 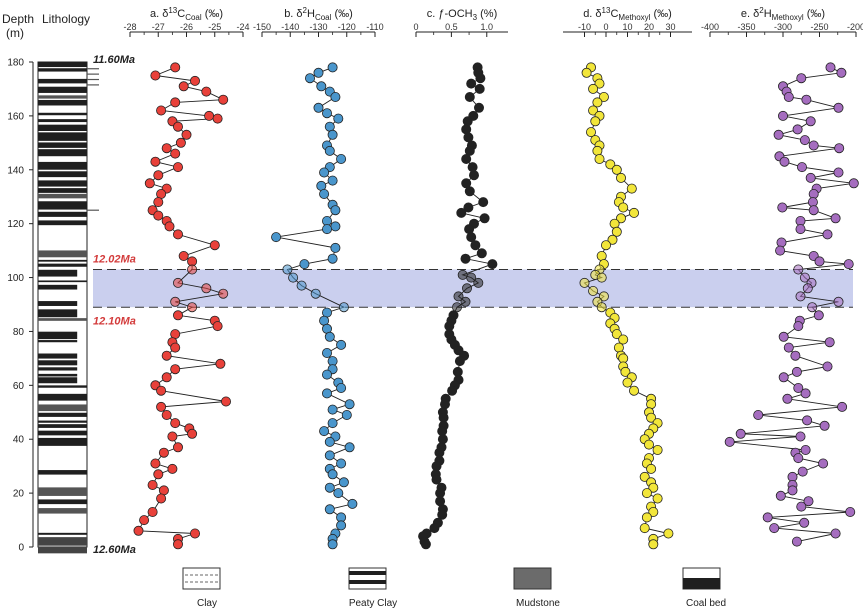 I want to click on x-tick-label: 0.5, so click(x=451, y=27).